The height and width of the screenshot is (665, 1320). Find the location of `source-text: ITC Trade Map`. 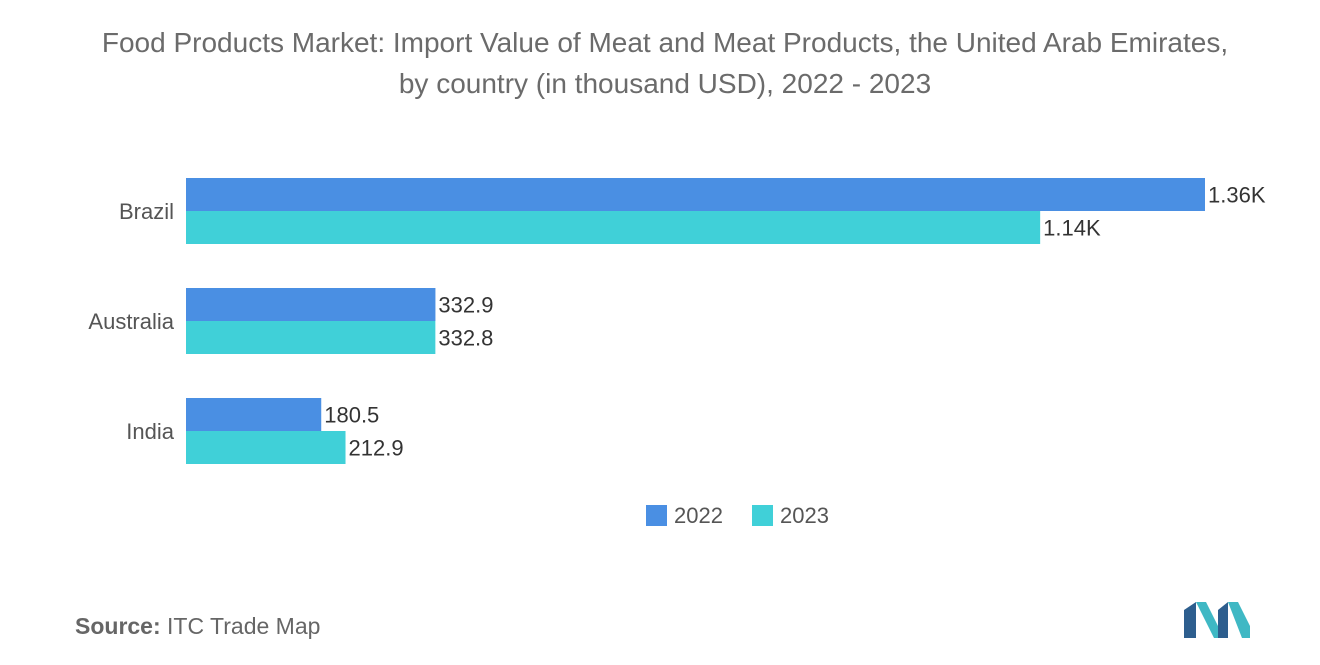

source-text: ITC Trade Map is located at coordinates (244, 626).